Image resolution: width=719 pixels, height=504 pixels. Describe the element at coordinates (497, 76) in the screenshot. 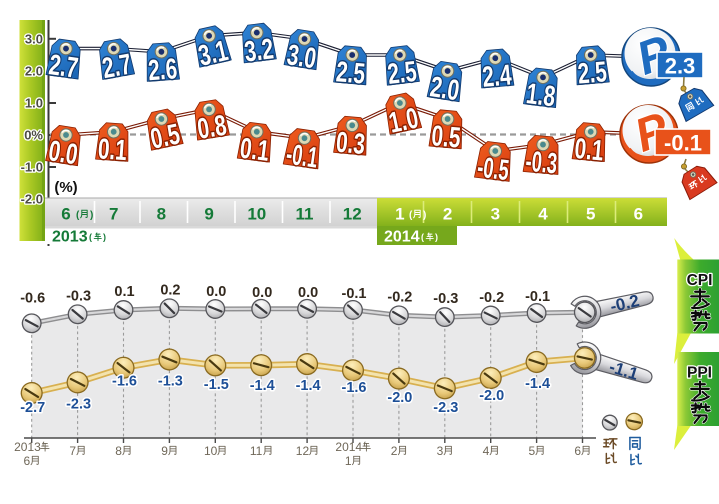

I see `svg-text: 2.4` at that location.